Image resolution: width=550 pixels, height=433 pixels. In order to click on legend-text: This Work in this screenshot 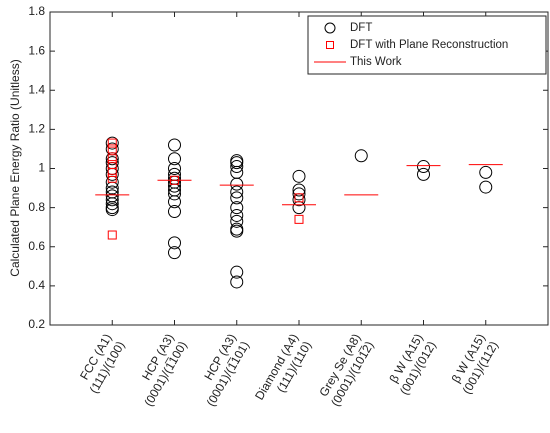, I will do `click(376, 62)`.